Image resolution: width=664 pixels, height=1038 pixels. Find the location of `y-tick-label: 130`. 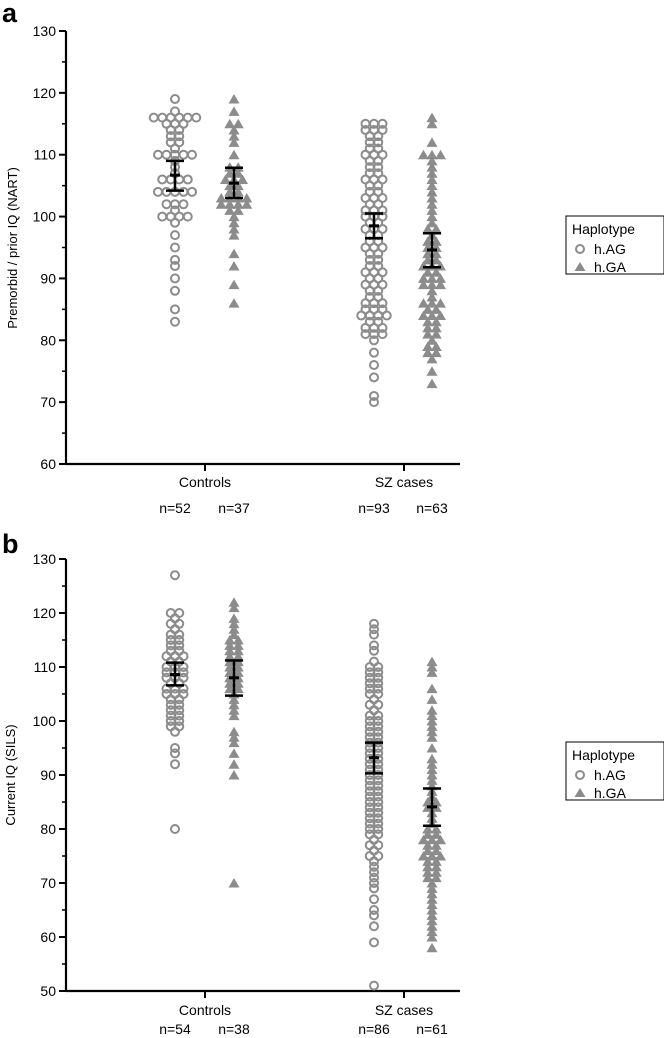

y-tick-label: 130 is located at coordinates (45, 559).